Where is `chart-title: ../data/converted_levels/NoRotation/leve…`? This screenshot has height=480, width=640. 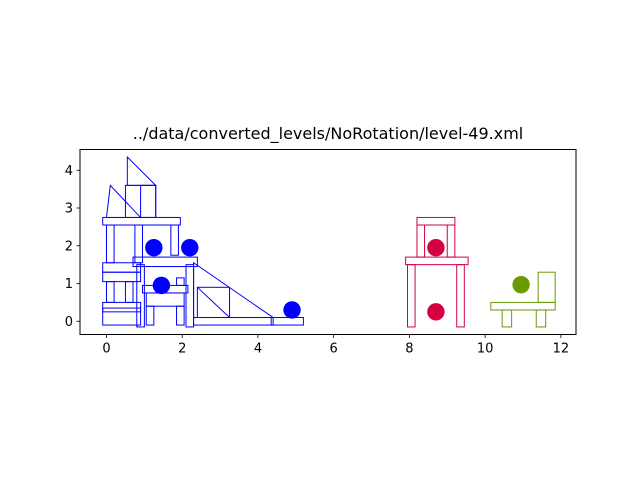
chart-title: ../data/converted_levels/NoRotation/leve… is located at coordinates (328, 134).